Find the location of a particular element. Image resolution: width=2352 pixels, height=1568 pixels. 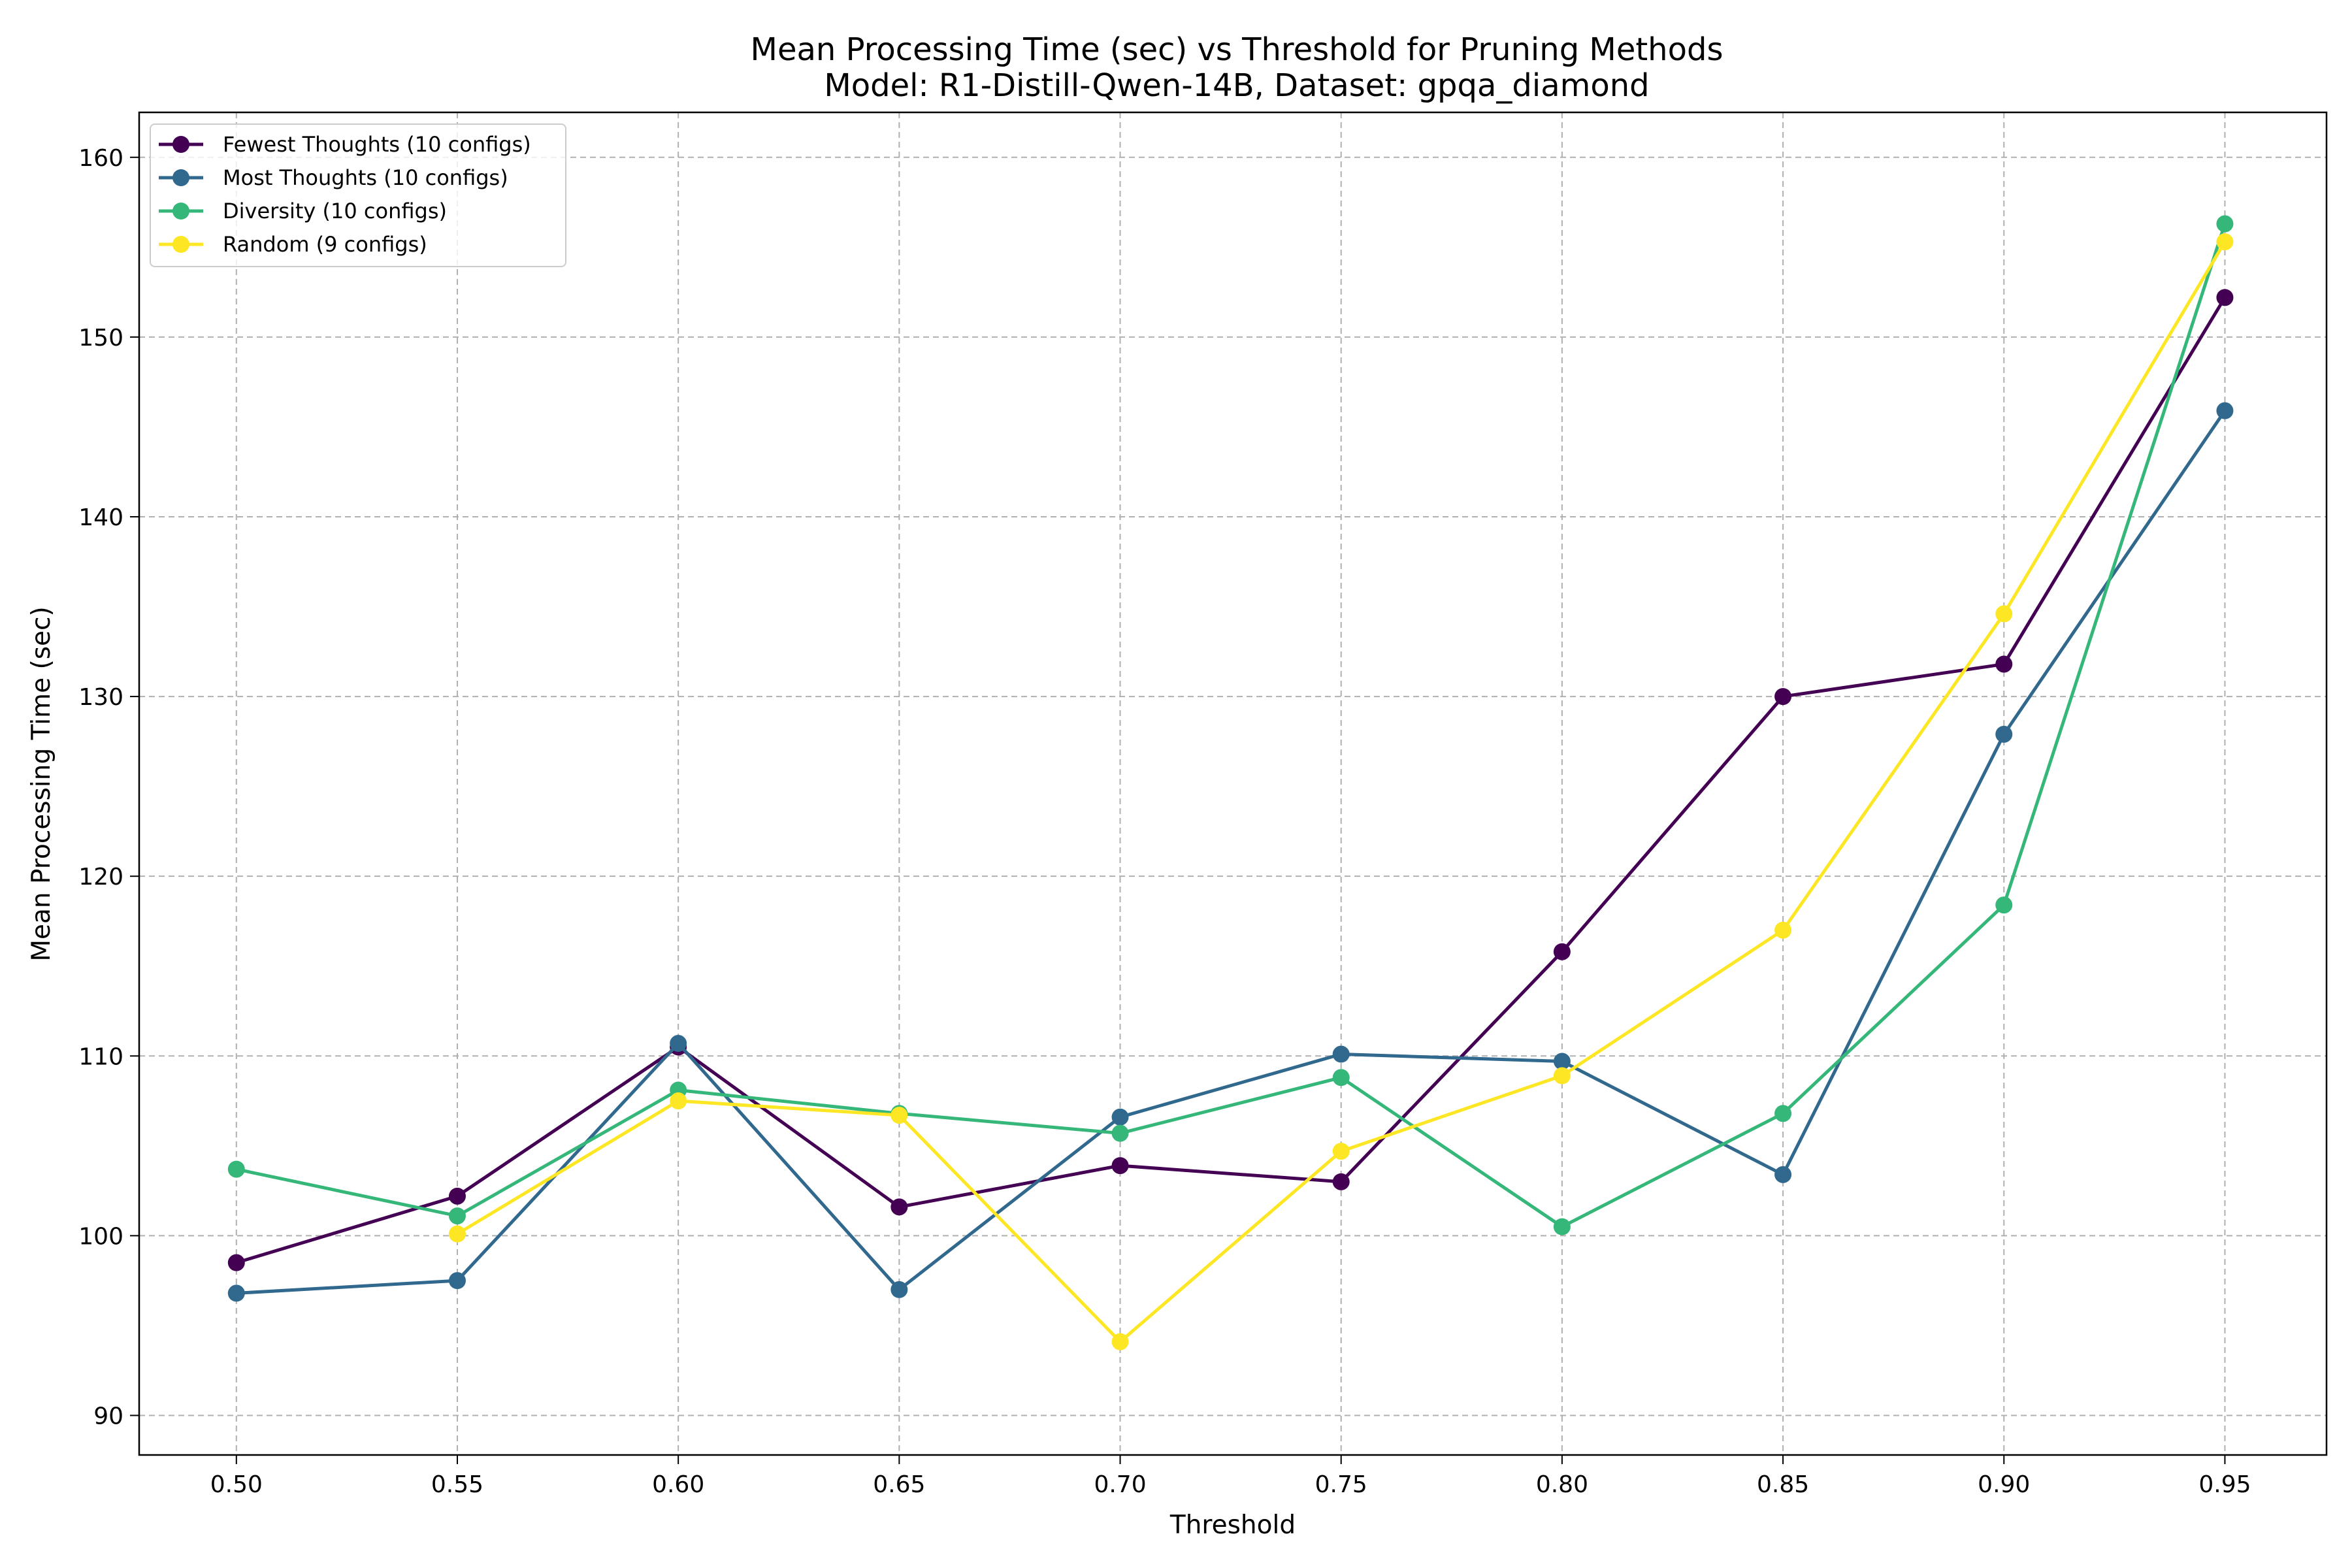

x-tick-label: 0.55 is located at coordinates (457, 1484).